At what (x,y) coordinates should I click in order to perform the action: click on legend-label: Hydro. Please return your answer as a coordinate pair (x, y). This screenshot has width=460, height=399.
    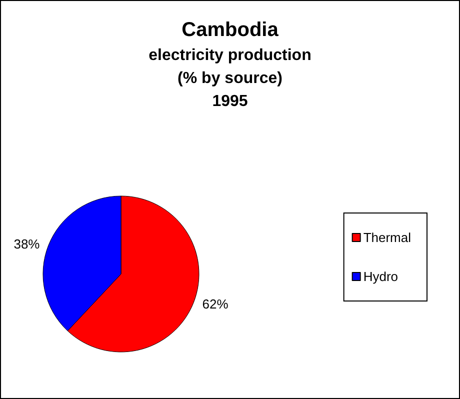
    Looking at the image, I should click on (380, 276).